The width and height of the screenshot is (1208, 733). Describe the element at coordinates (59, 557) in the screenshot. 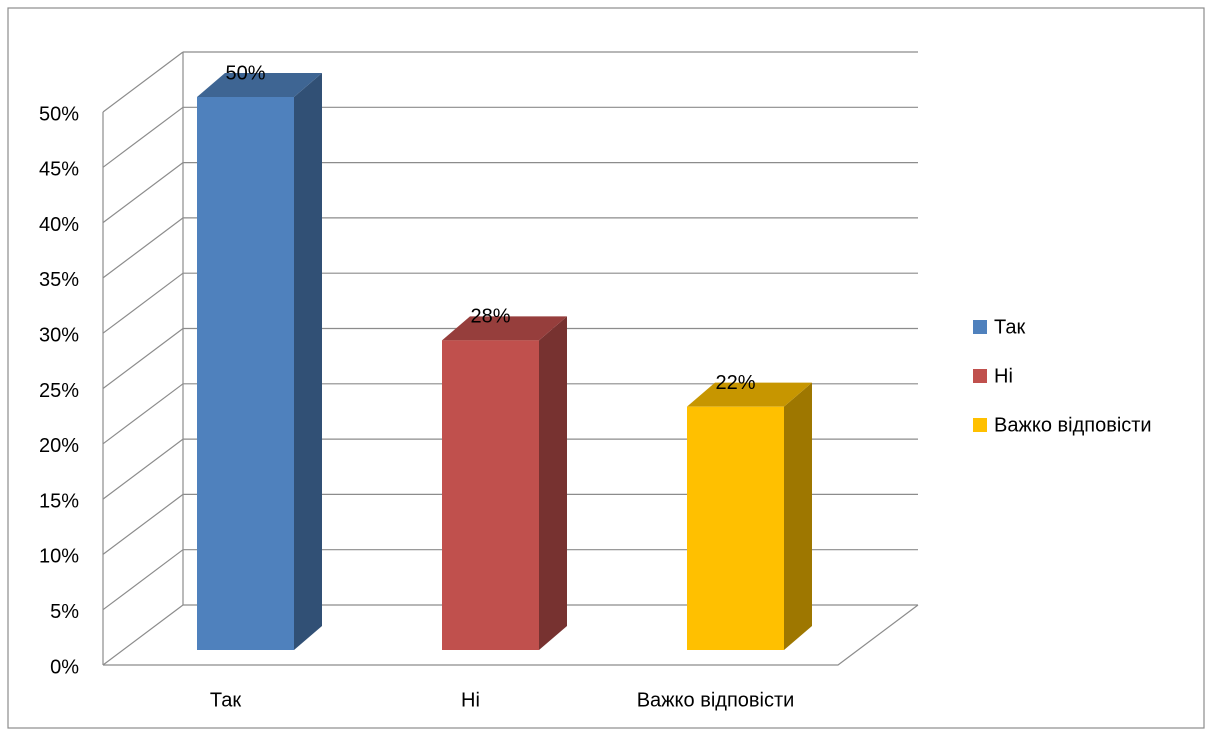

I see `y-tick-label: 10%` at that location.